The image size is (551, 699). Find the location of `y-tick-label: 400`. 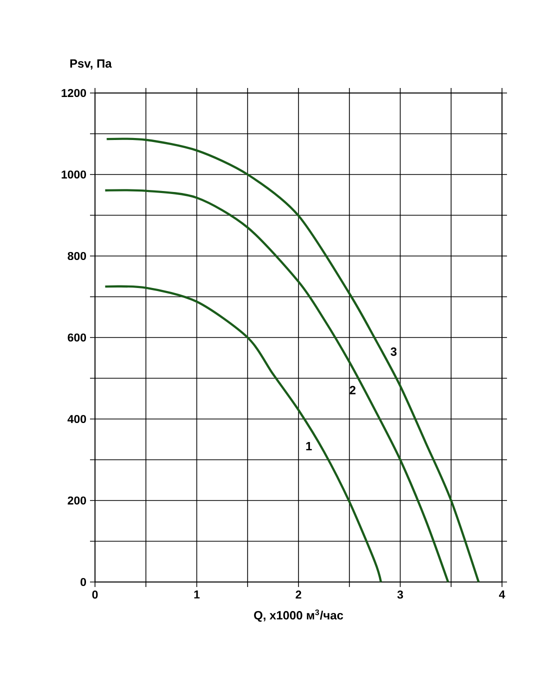

y-tick-label: 400 is located at coordinates (77, 419).